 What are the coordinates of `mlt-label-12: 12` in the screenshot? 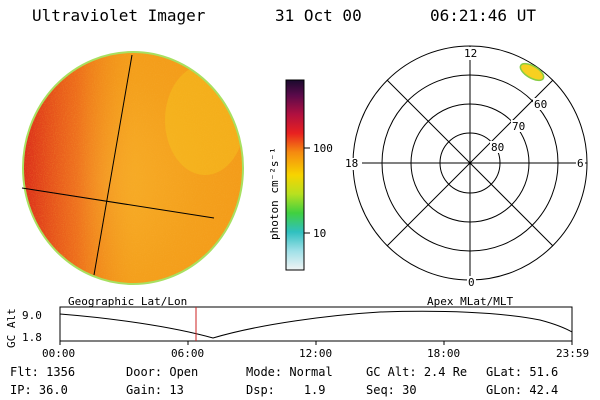 It's located at (470, 53).